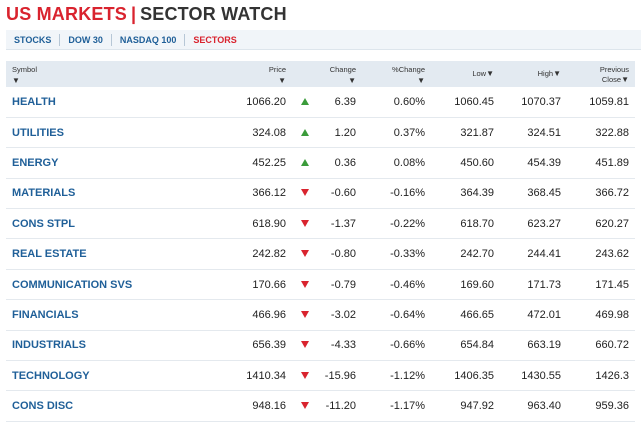 Image resolution: width=641 pixels, height=433 pixels. What do you see at coordinates (38, 132) in the screenshot?
I see `sector-name-link: UTILITIES` at bounding box center [38, 132].